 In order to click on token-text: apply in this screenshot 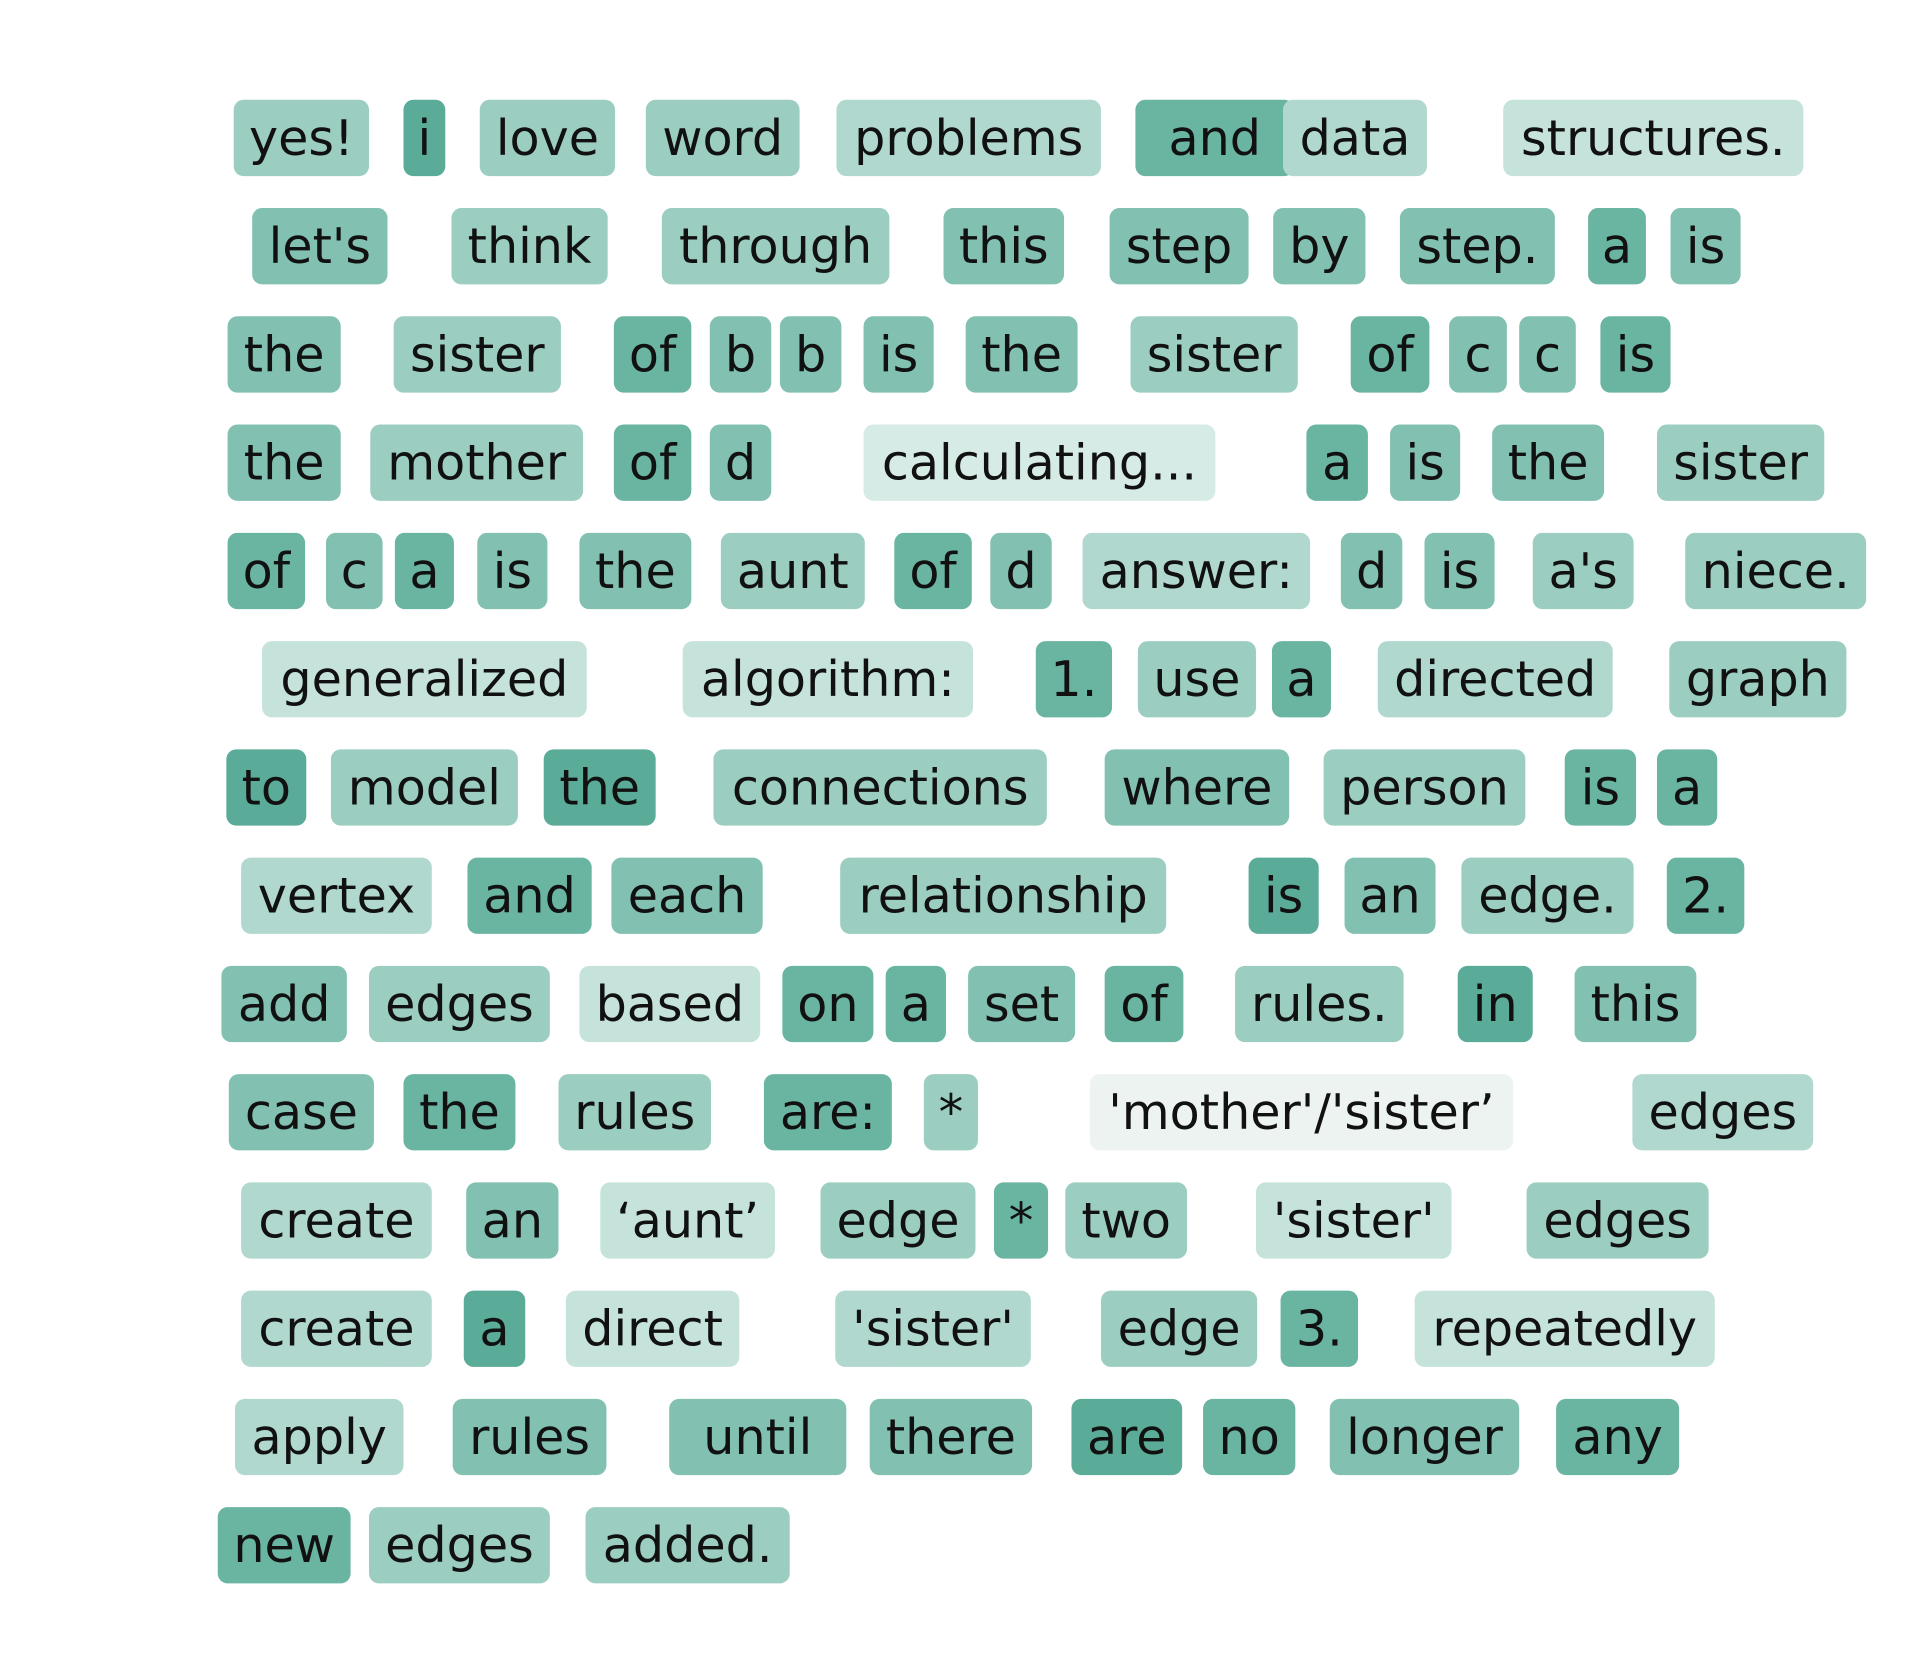, I will do `click(319, 1437)`.